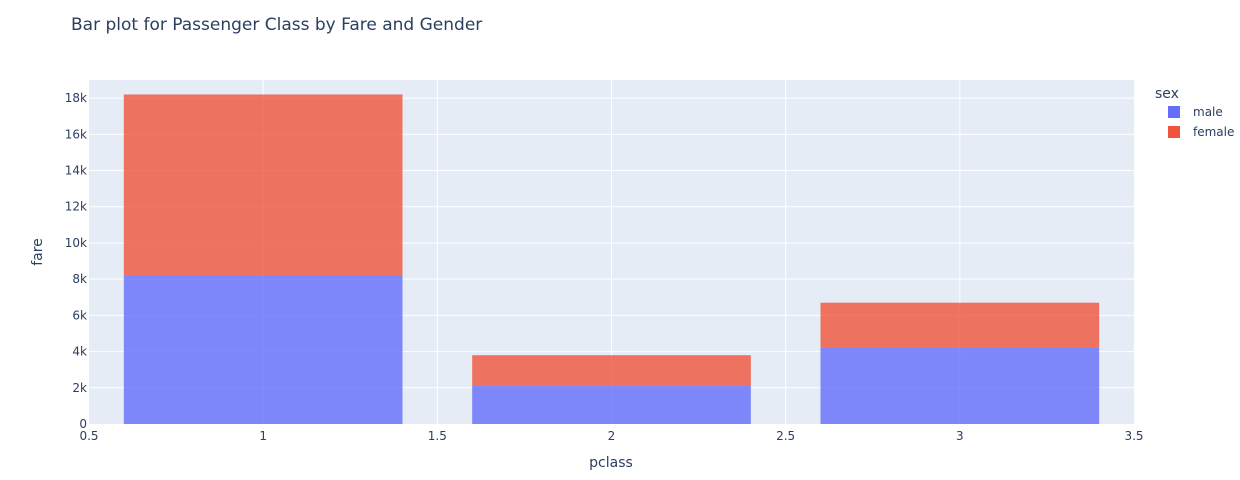 The height and width of the screenshot is (480, 1240). Describe the element at coordinates (79, 279) in the screenshot. I see `y-tick-label: 8k` at that location.